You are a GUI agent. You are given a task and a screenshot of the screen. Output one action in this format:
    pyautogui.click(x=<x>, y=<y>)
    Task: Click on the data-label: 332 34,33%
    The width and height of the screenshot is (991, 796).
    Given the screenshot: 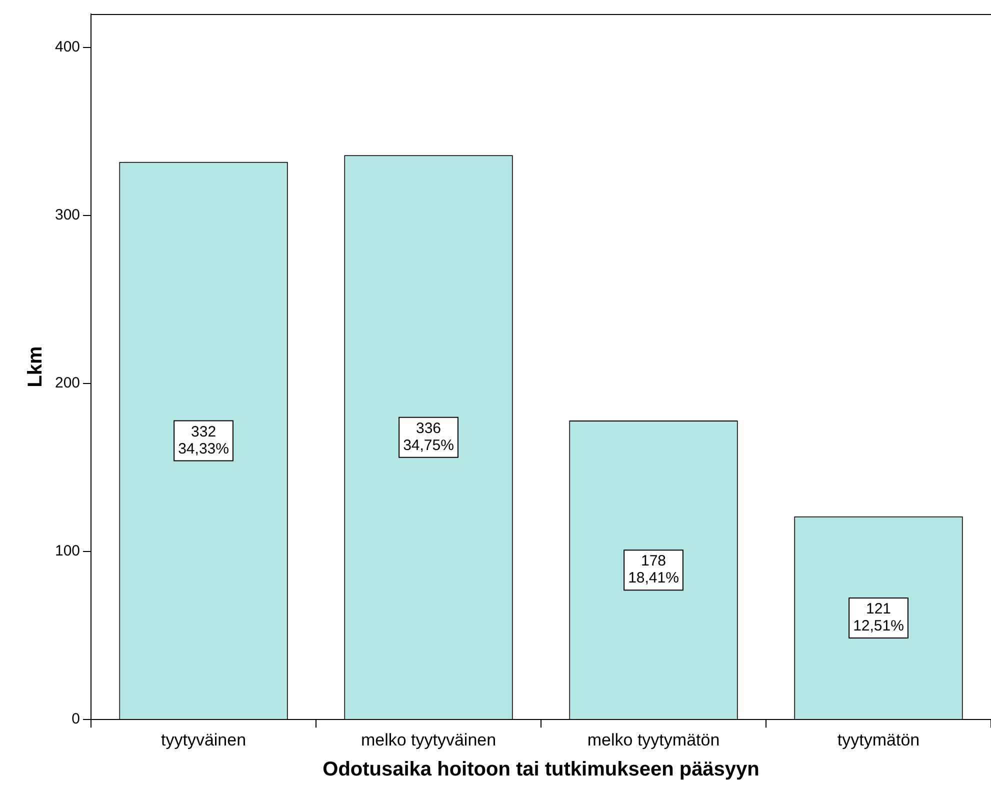 What is the action you would take?
    pyautogui.click(x=203, y=440)
    